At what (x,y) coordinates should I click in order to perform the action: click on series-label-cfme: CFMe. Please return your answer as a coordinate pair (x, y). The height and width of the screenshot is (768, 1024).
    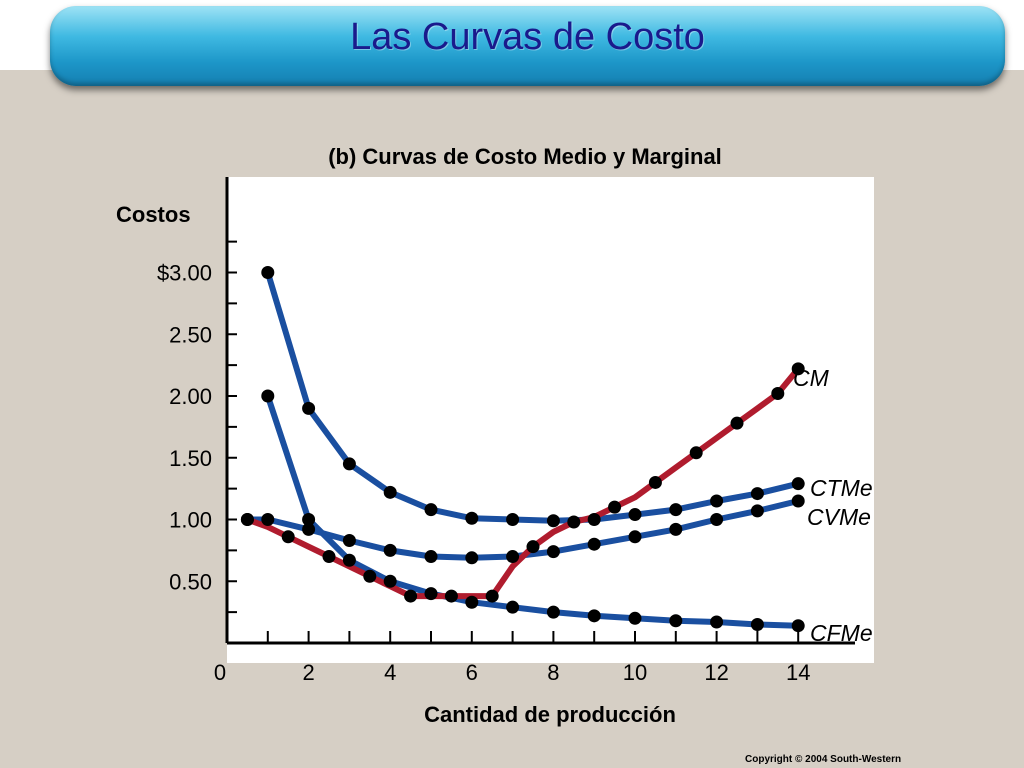
    Looking at the image, I should click on (841, 633).